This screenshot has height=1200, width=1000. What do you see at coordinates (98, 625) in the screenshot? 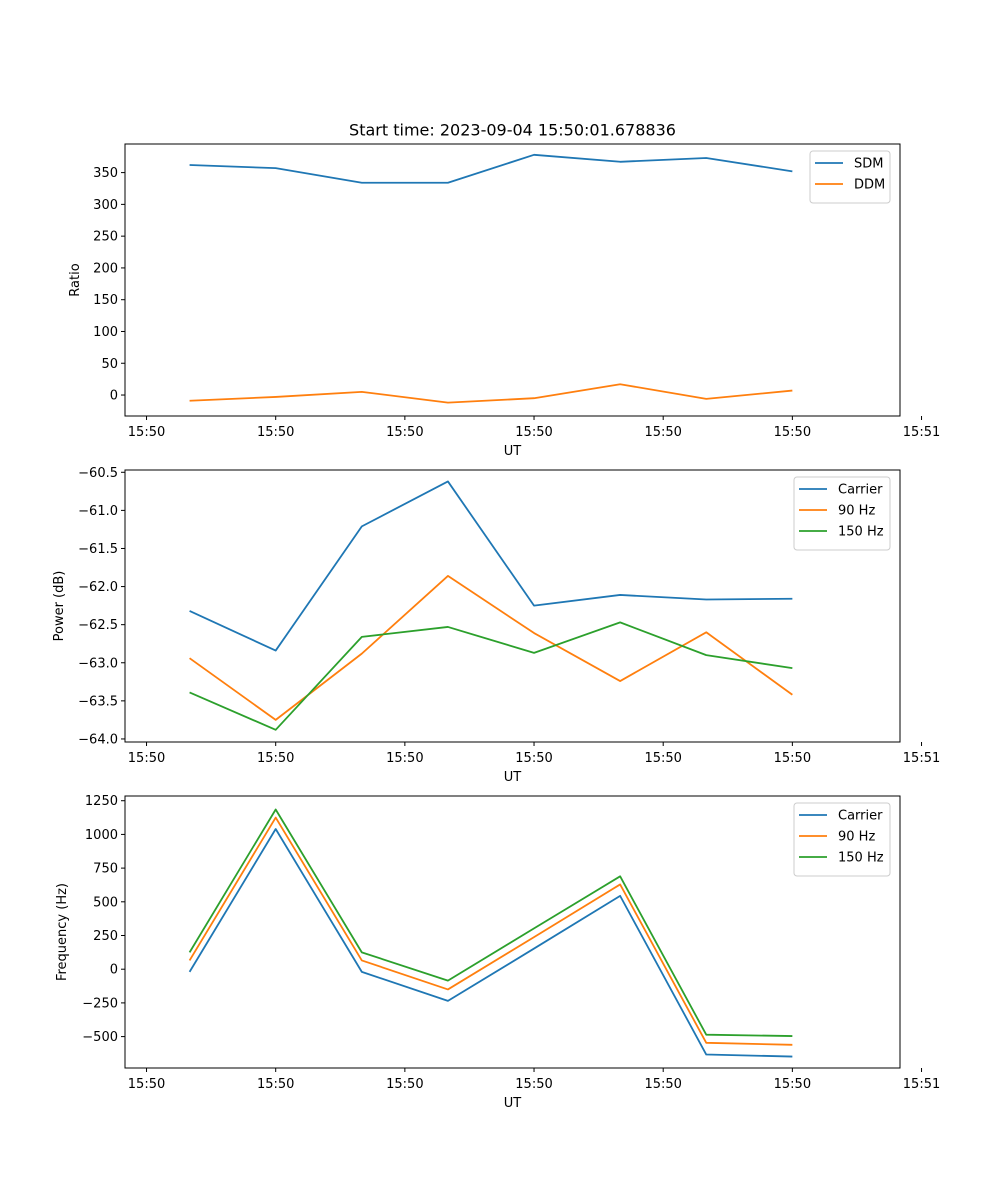
I see `y-tick-label: −62.5` at bounding box center [98, 625].